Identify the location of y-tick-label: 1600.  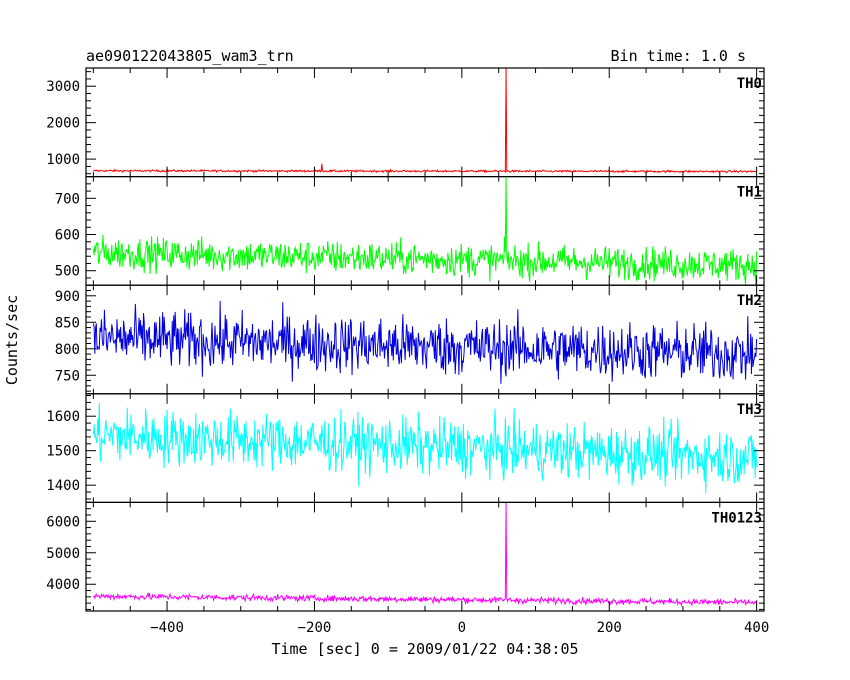
(63, 417).